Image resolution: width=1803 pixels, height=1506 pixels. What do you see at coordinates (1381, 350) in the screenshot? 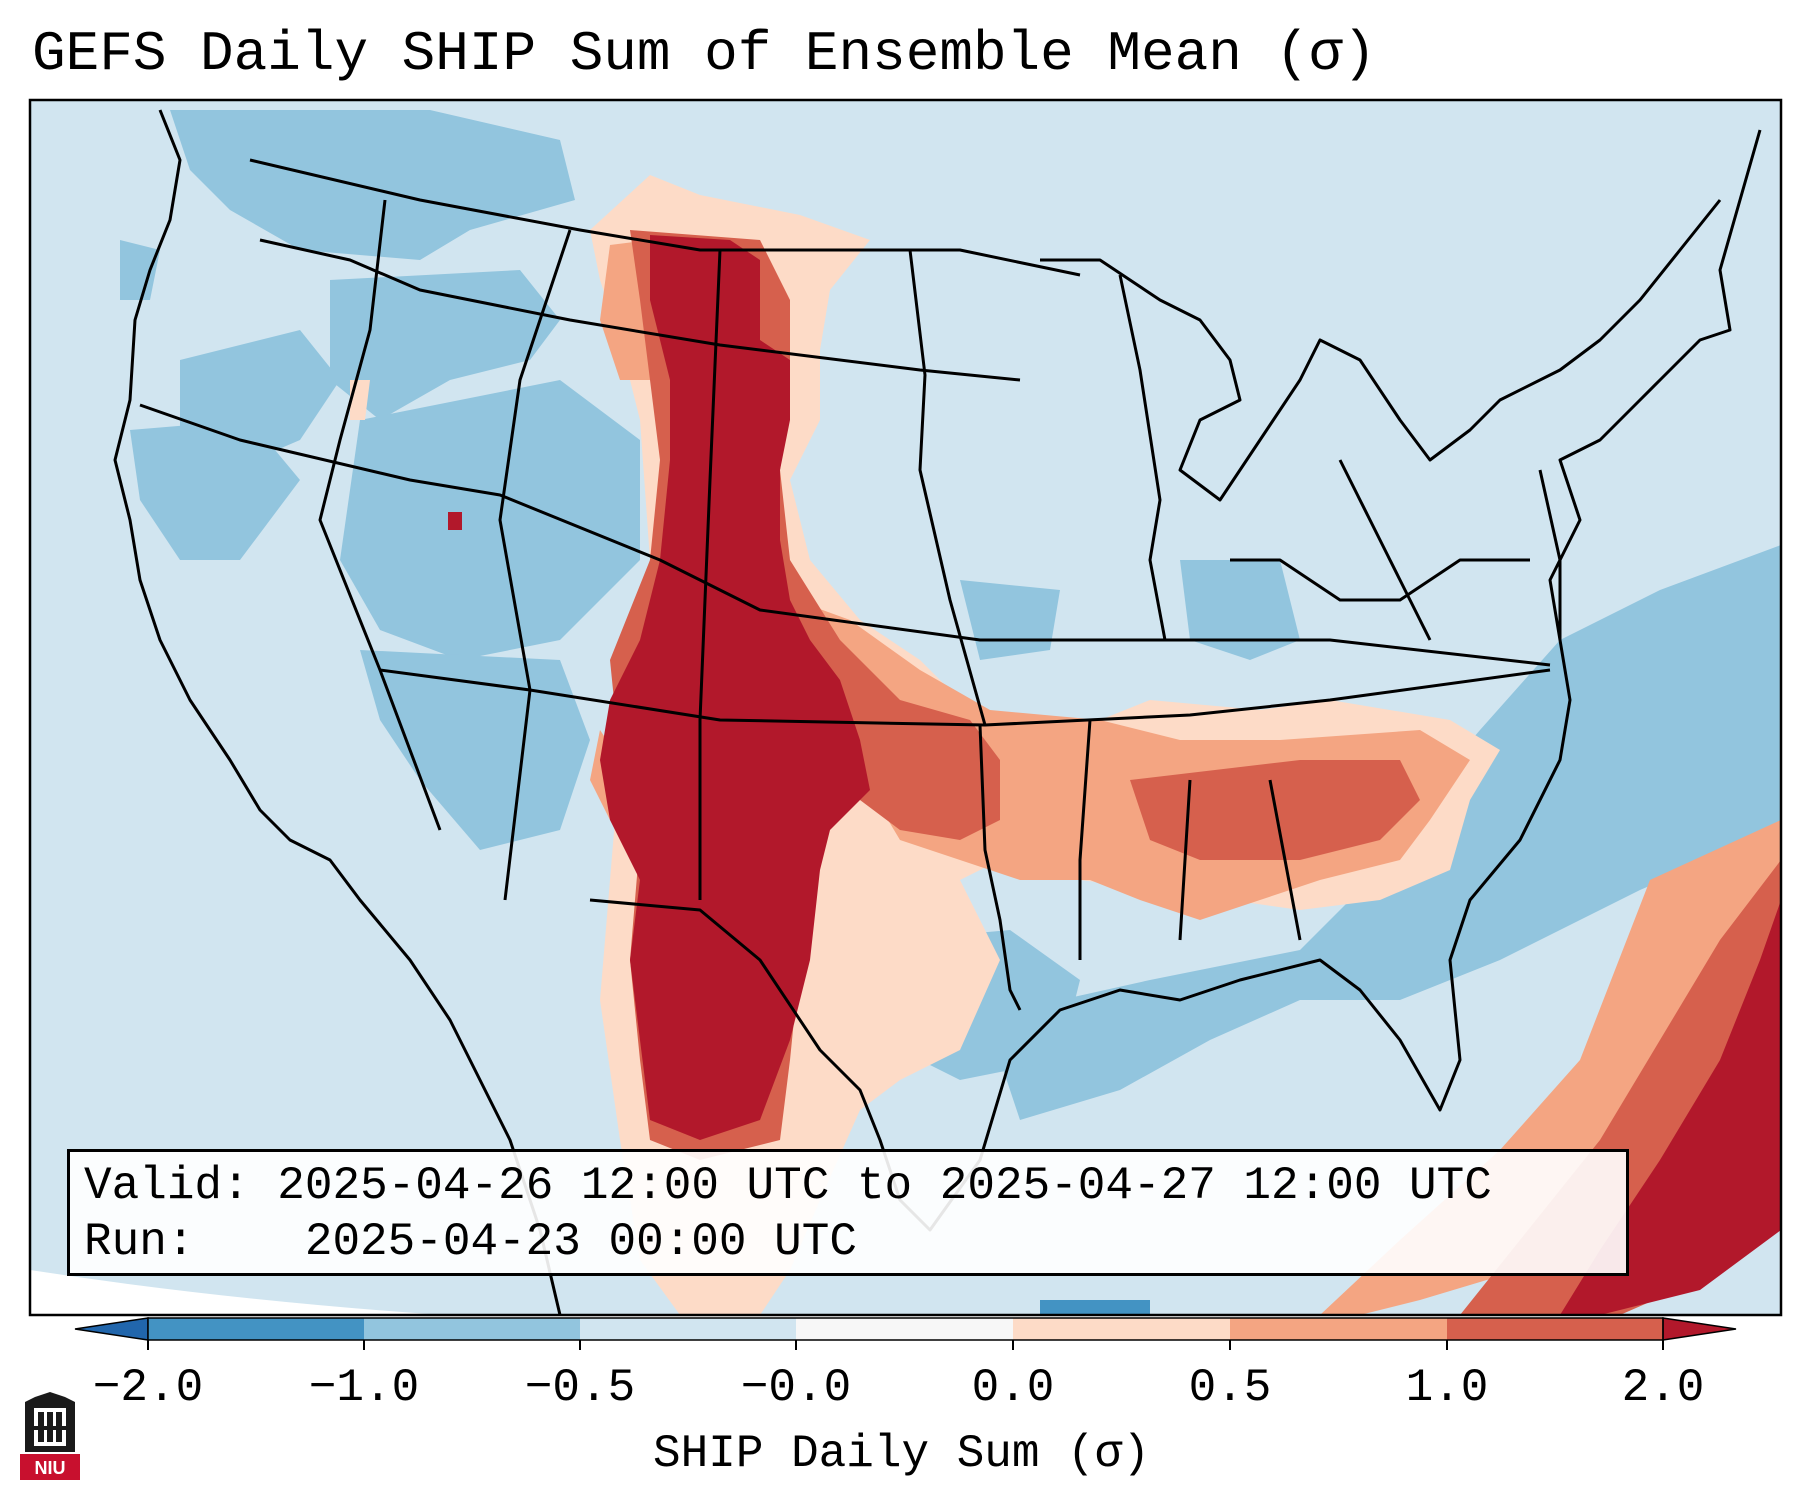
I see `great-lakes-outline` at bounding box center [1381, 350].